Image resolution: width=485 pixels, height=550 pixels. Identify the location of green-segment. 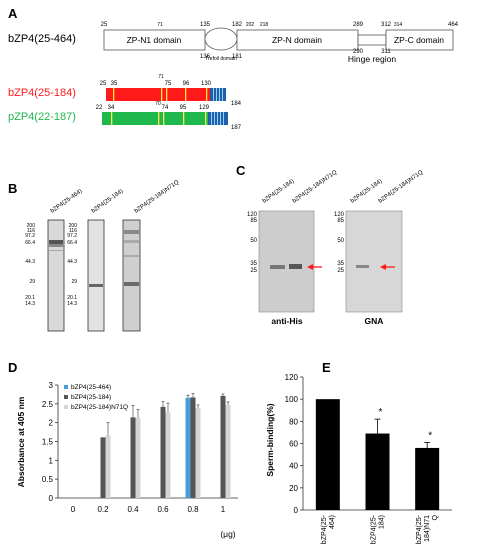
(155, 118).